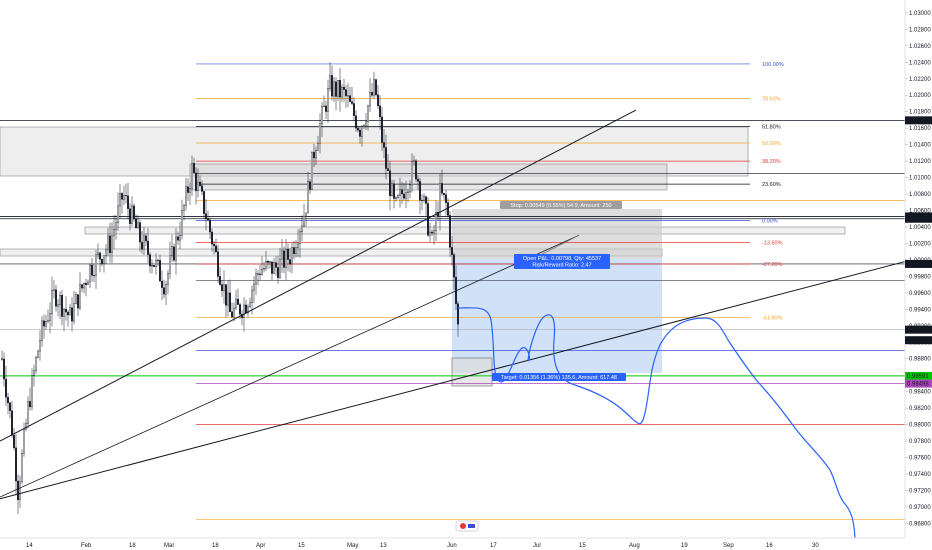  I want to click on x-tick-label: 18, so click(215, 546).